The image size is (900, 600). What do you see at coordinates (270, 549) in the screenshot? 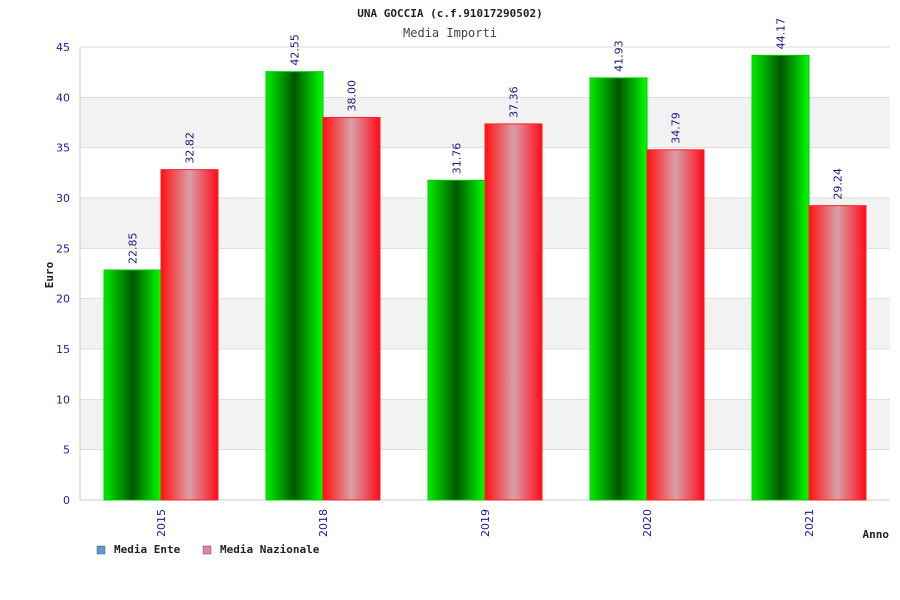
I see `legend-label: Media Nazionale` at bounding box center [270, 549].